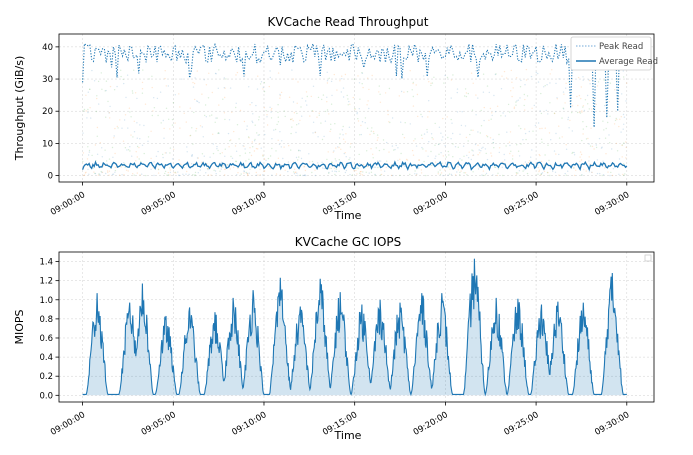  Describe the element at coordinates (47, 112) in the screenshot. I see `p1-y-tick-label: 20` at that location.